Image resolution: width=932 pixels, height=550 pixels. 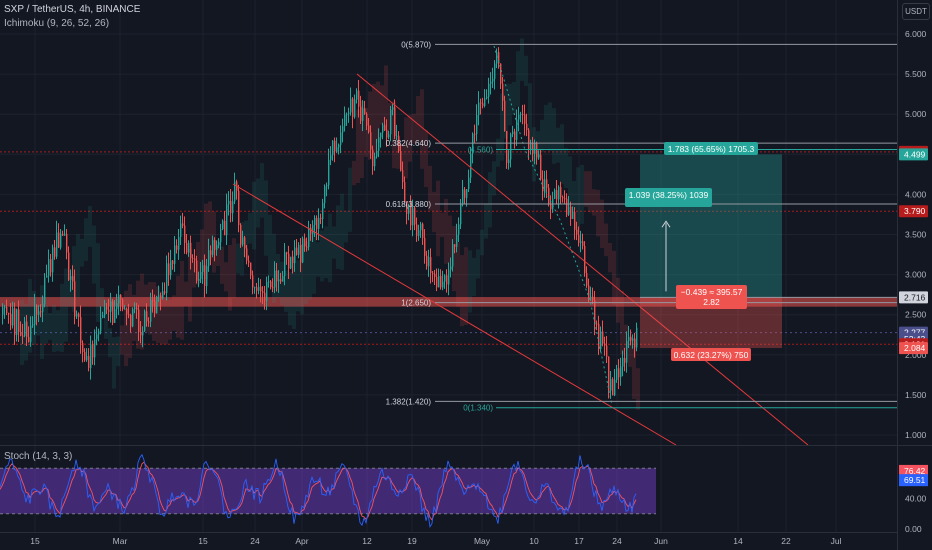 What do you see at coordinates (255, 541) in the screenshot?
I see `time-tick: 24` at bounding box center [255, 541].